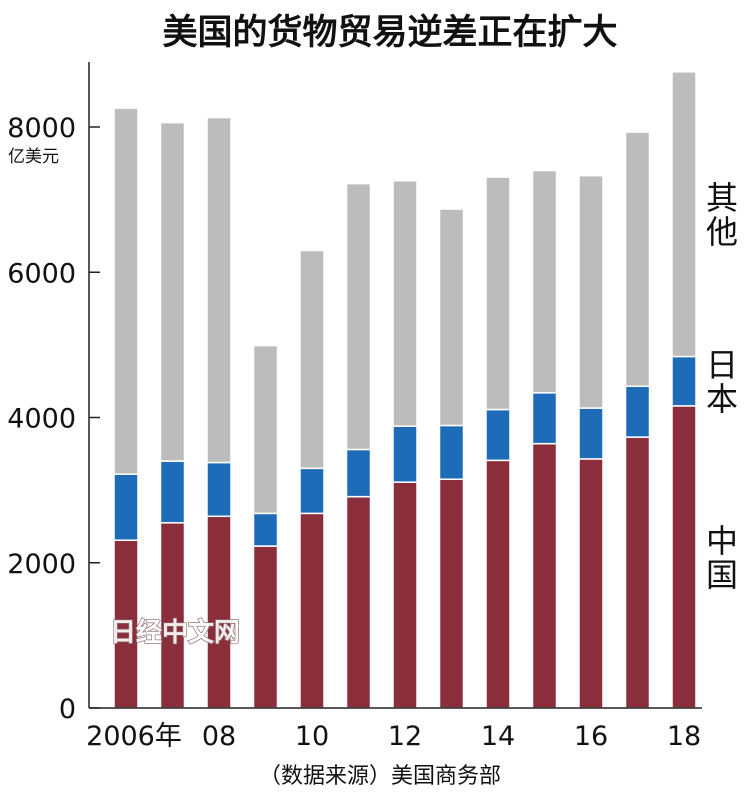 The image size is (750, 806). I want to click on bar-segment-2017-日本, so click(637, 411).